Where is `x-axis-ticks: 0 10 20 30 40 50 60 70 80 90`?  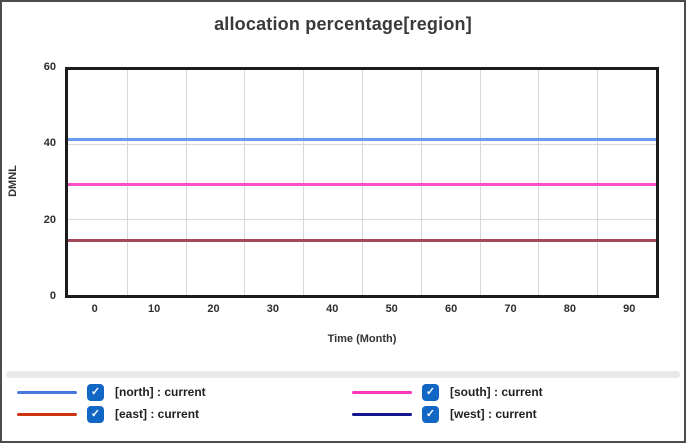 x-axis-ticks: 0 10 20 30 40 50 60 70 80 90 is located at coordinates (362, 311).